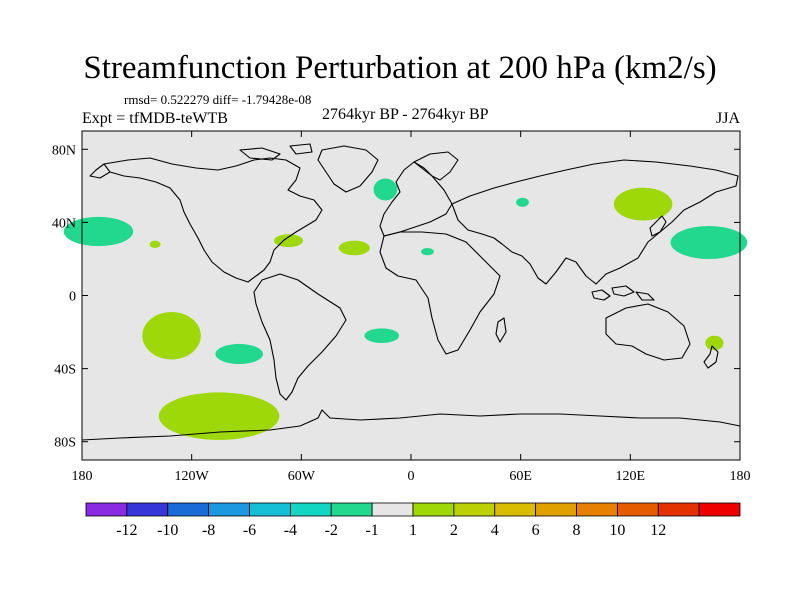  Describe the element at coordinates (288, 241) in the screenshot. I see `anomaly-western-atlantic` at that location.